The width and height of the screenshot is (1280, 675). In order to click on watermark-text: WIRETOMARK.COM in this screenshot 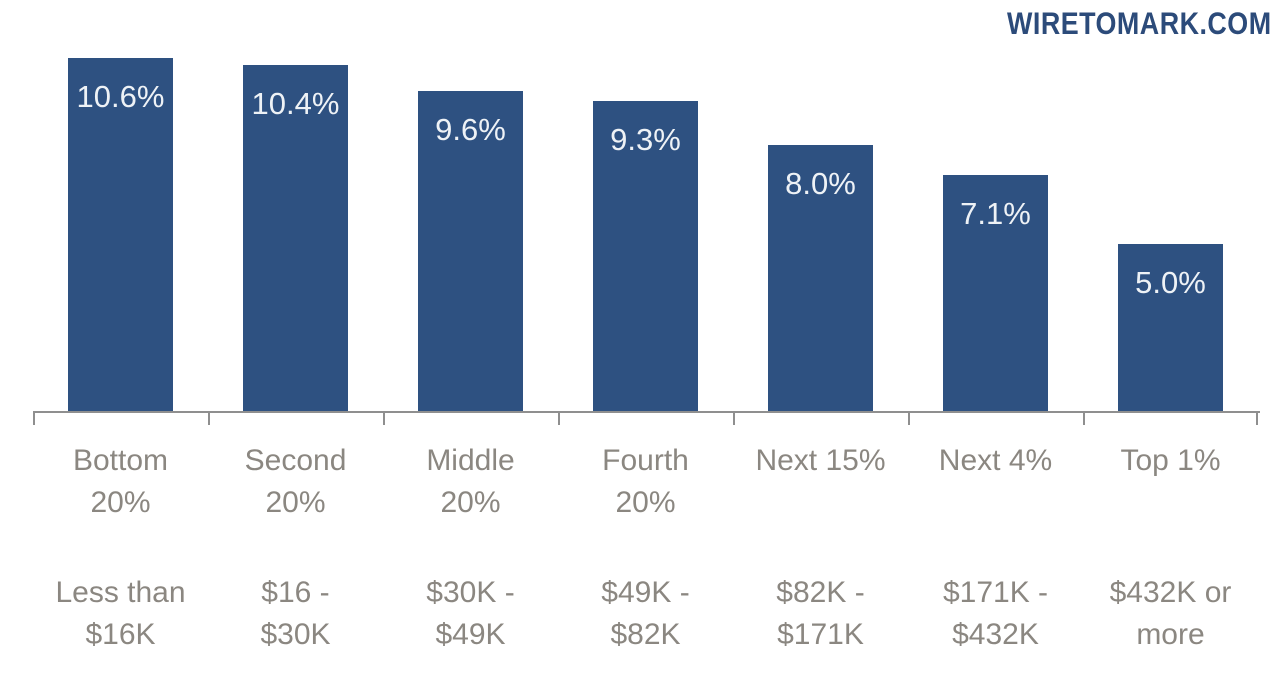, I will do `click(1139, 23)`.